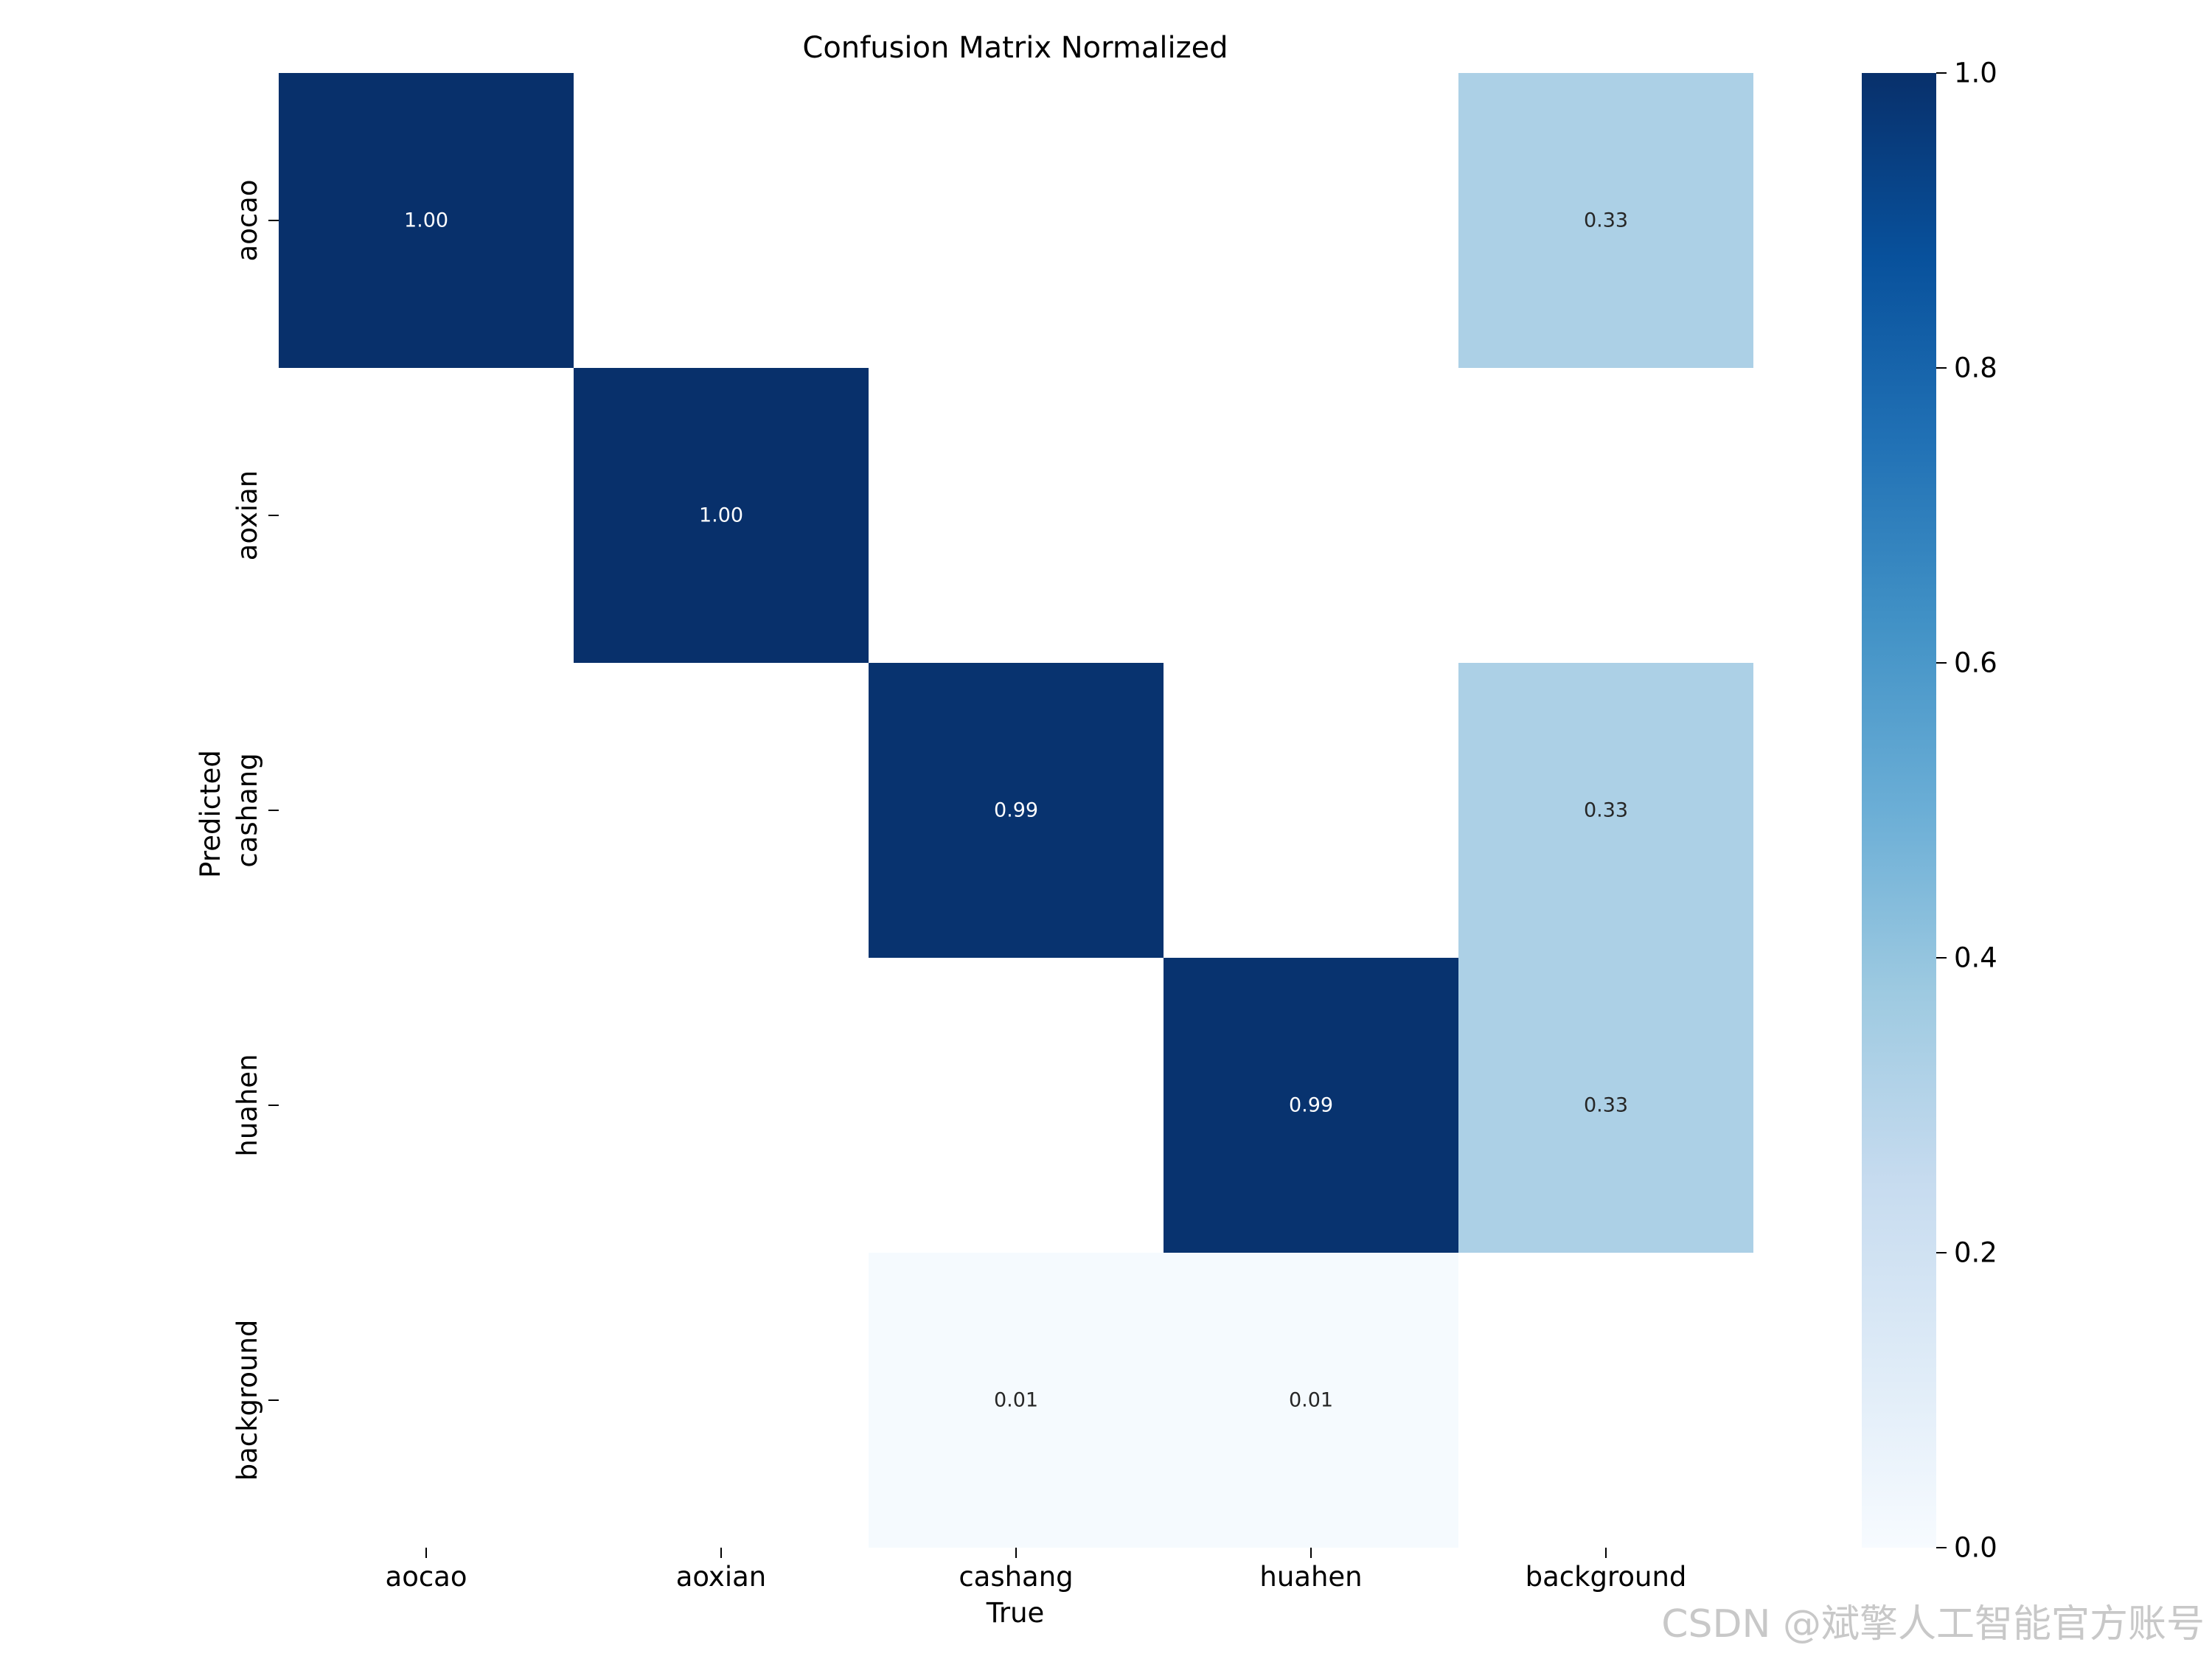 The image size is (2212, 1659). I want to click on y-axis-label: Predicted, so click(210, 814).